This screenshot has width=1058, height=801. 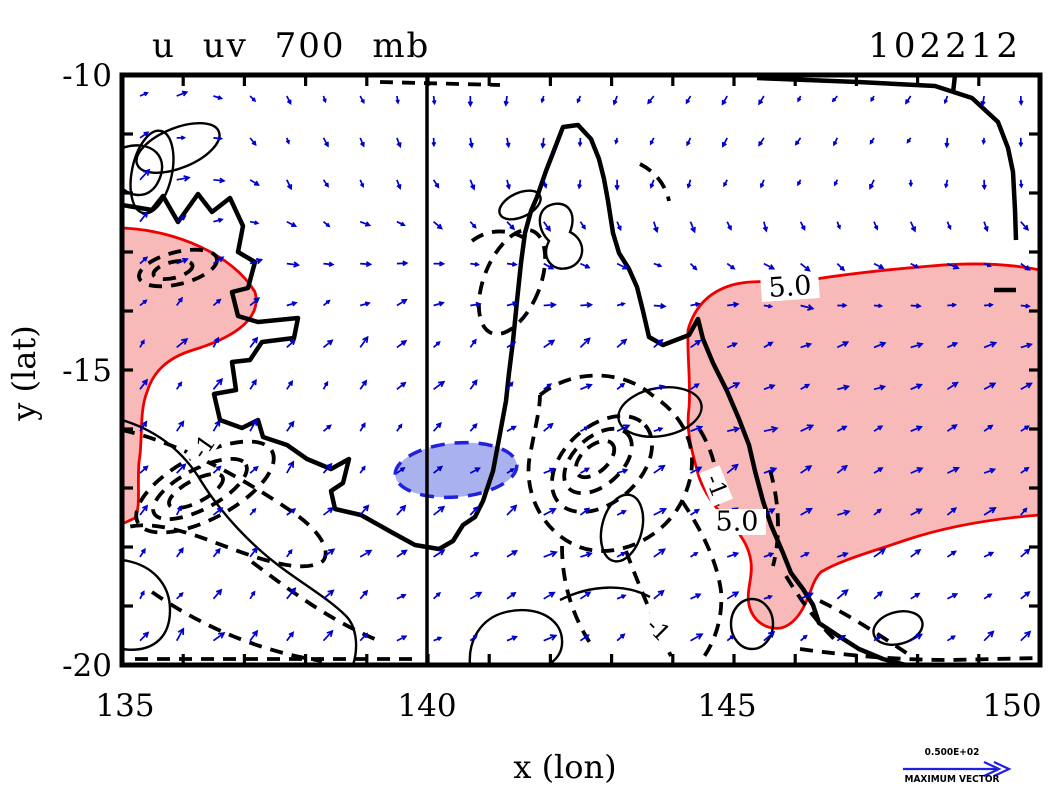 What do you see at coordinates (427, 706) in the screenshot?
I see `x-tick-140: 140` at bounding box center [427, 706].